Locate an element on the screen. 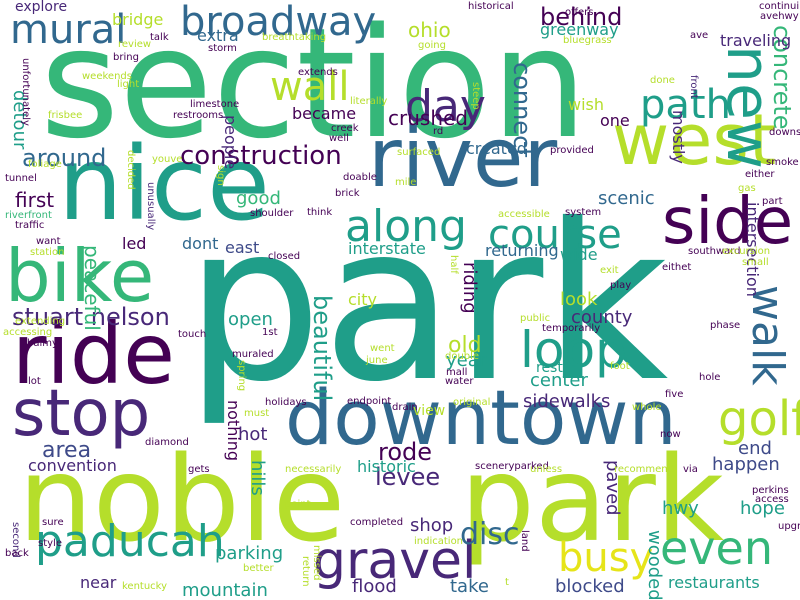 Image resolution: width=800 pixels, height=600 pixels. word-going-114: going is located at coordinates (432, 45).